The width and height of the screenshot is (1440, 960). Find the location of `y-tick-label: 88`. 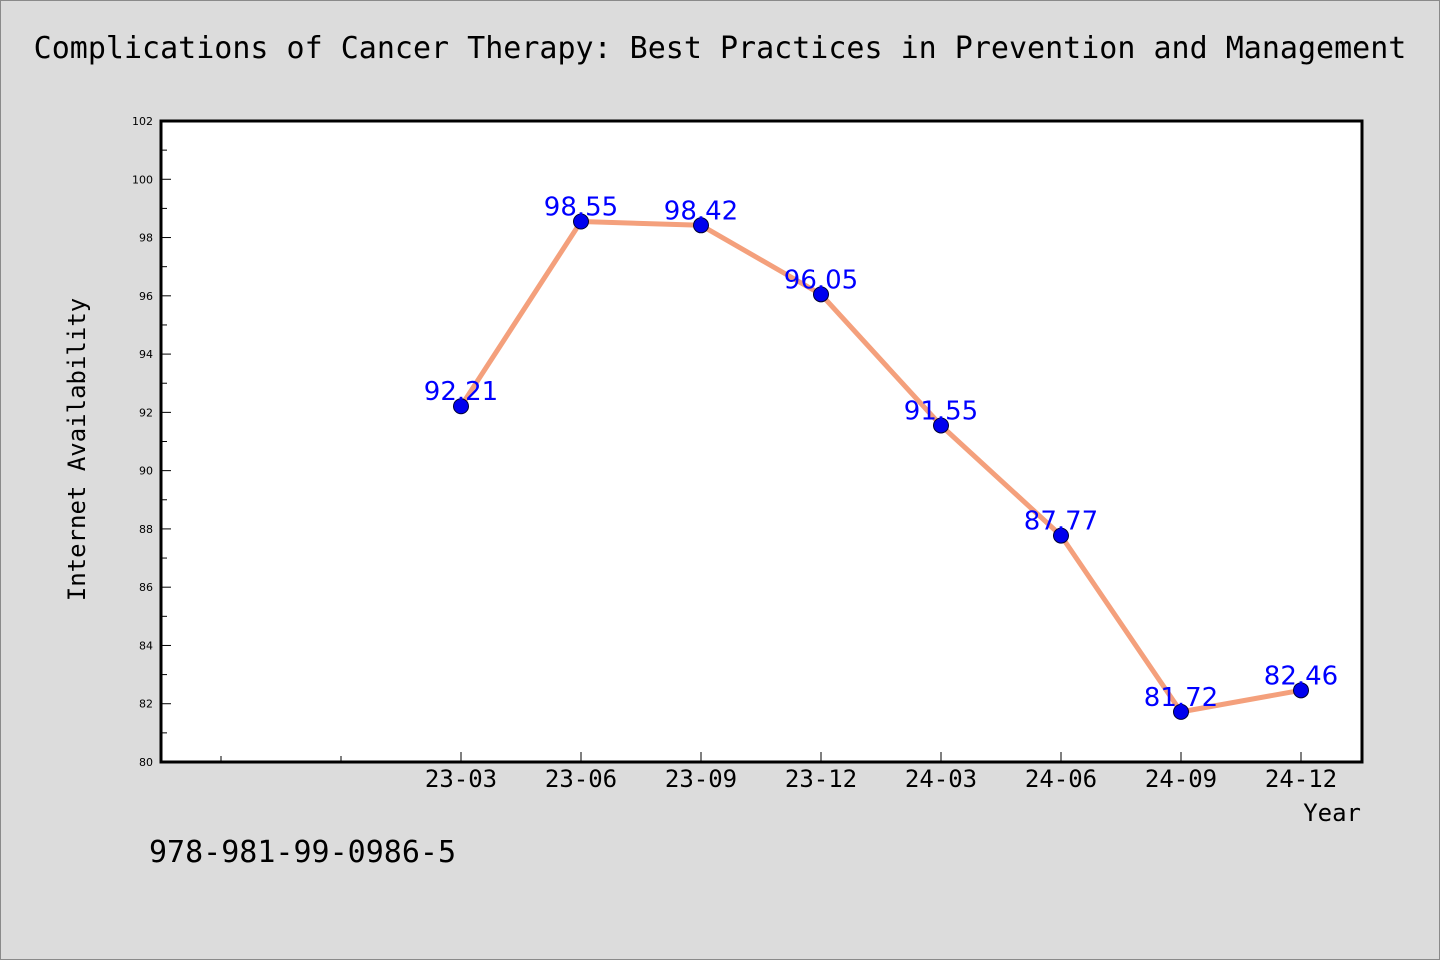

y-tick-label: 88 is located at coordinates (146, 529).